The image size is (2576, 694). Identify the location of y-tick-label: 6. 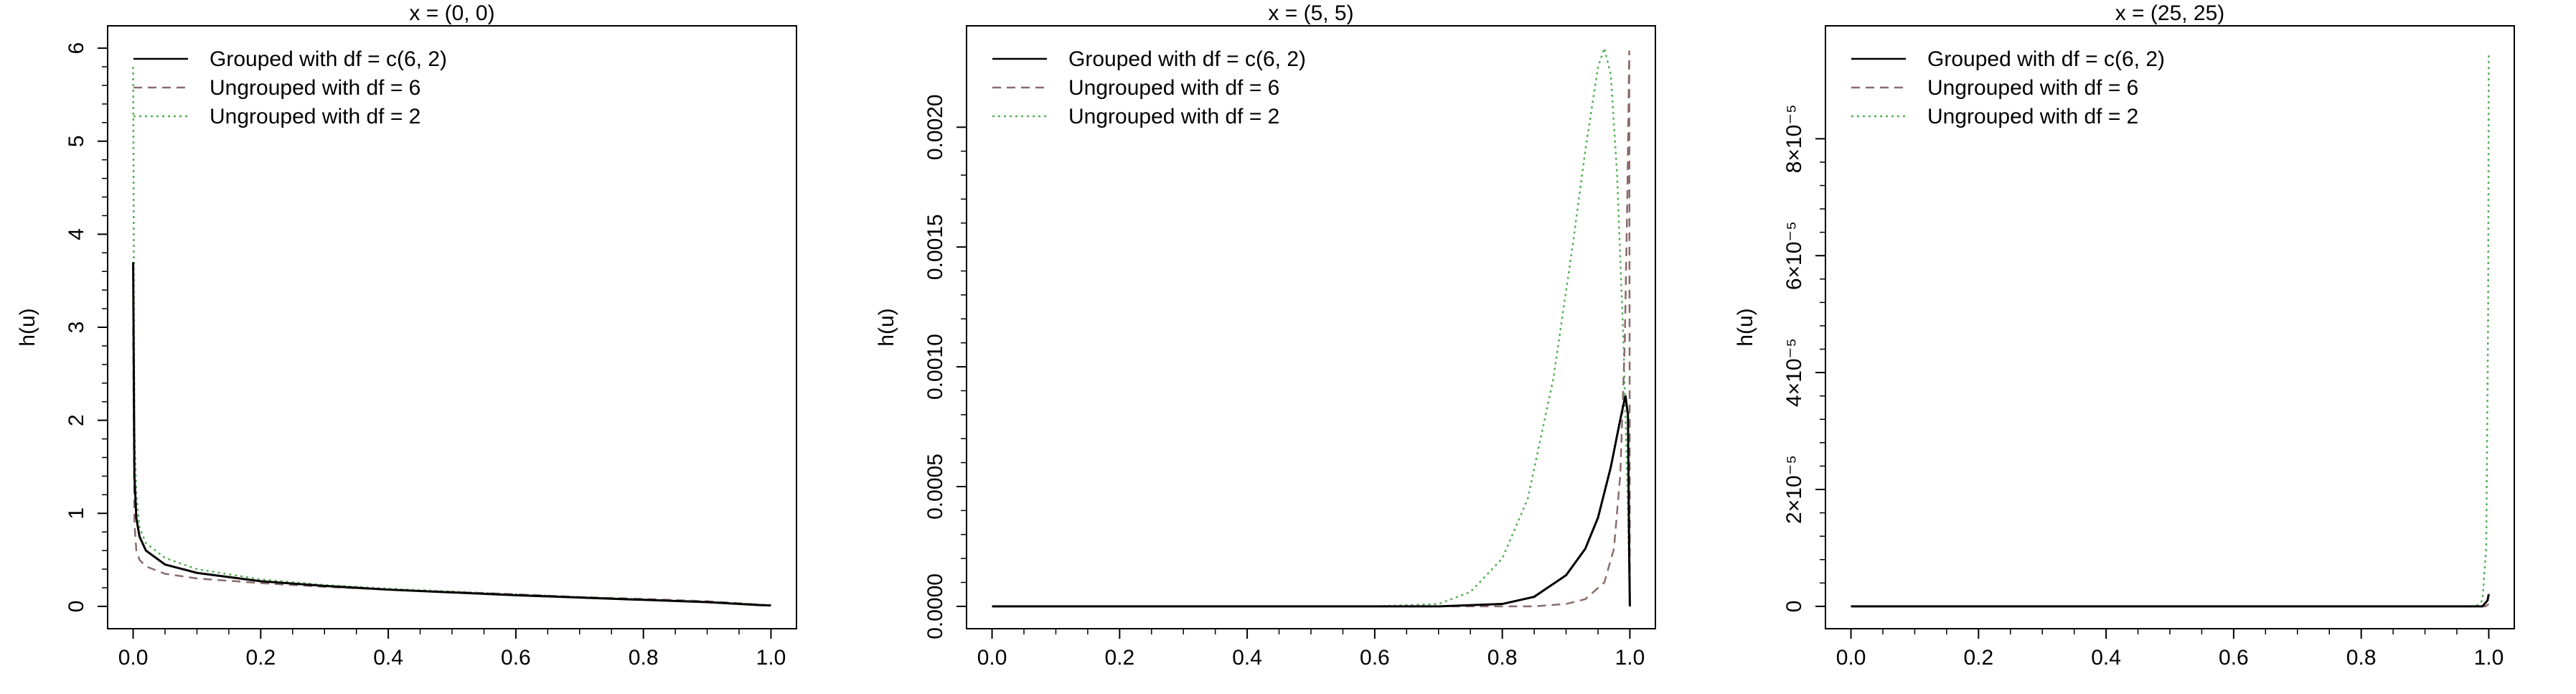
(76, 48).